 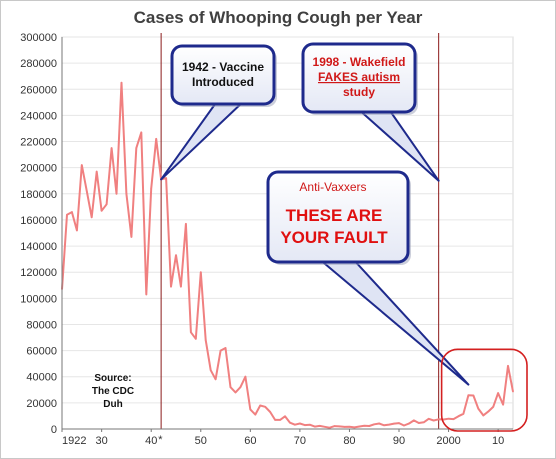 What do you see at coordinates (38, 38) in the screenshot?
I see `y-tick-label: 300000` at bounding box center [38, 38].